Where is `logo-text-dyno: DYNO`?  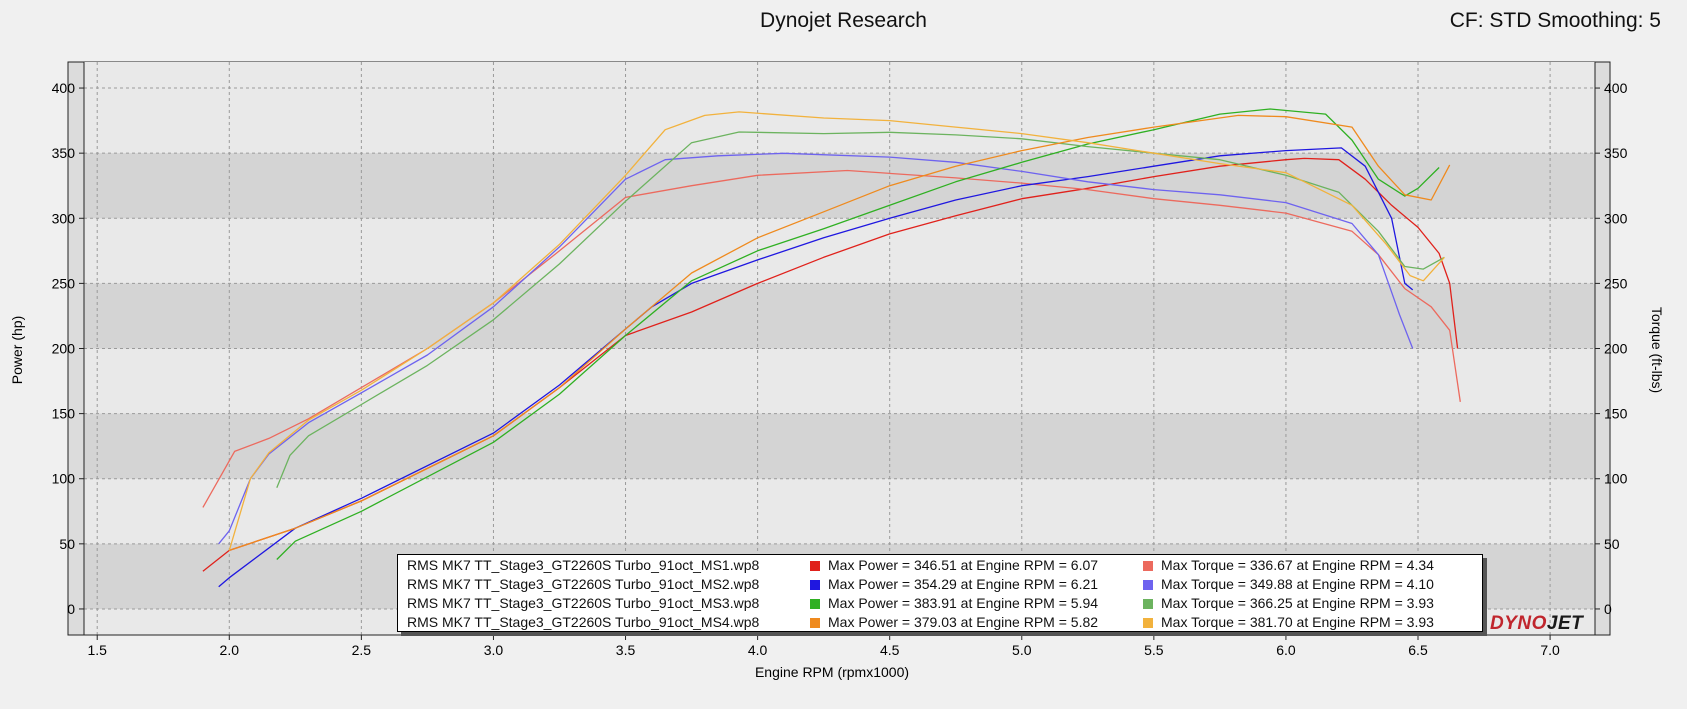
logo-text-dyno: DYNO is located at coordinates (1518, 623).